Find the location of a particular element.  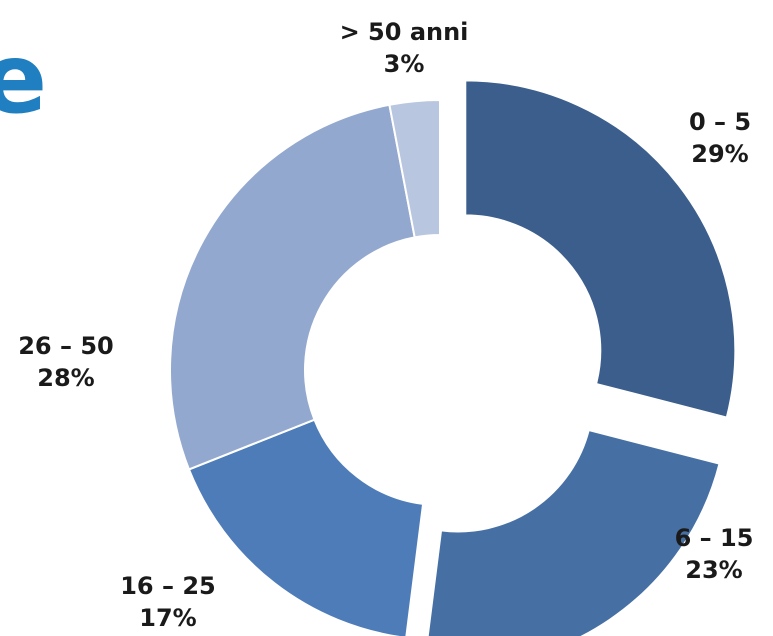

category-label-4: > 50 anni is located at coordinates (404, 32).